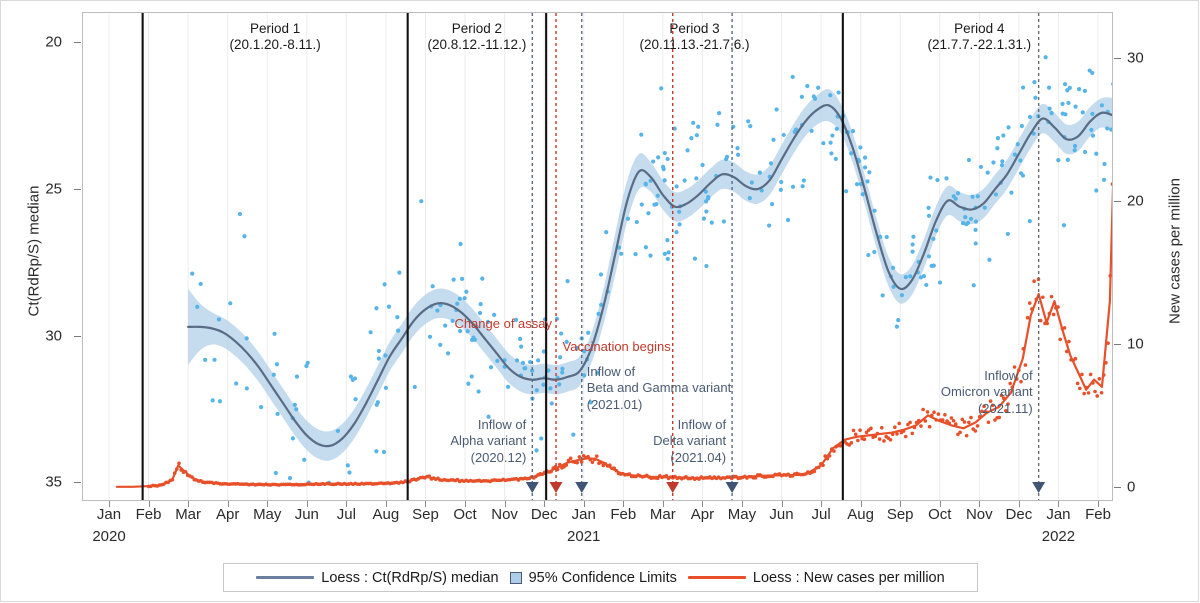 The image size is (1200, 603). What do you see at coordinates (611, 371) in the screenshot?
I see `annotation-beta-gamma-variant-line-1: Inflow of` at bounding box center [611, 371].